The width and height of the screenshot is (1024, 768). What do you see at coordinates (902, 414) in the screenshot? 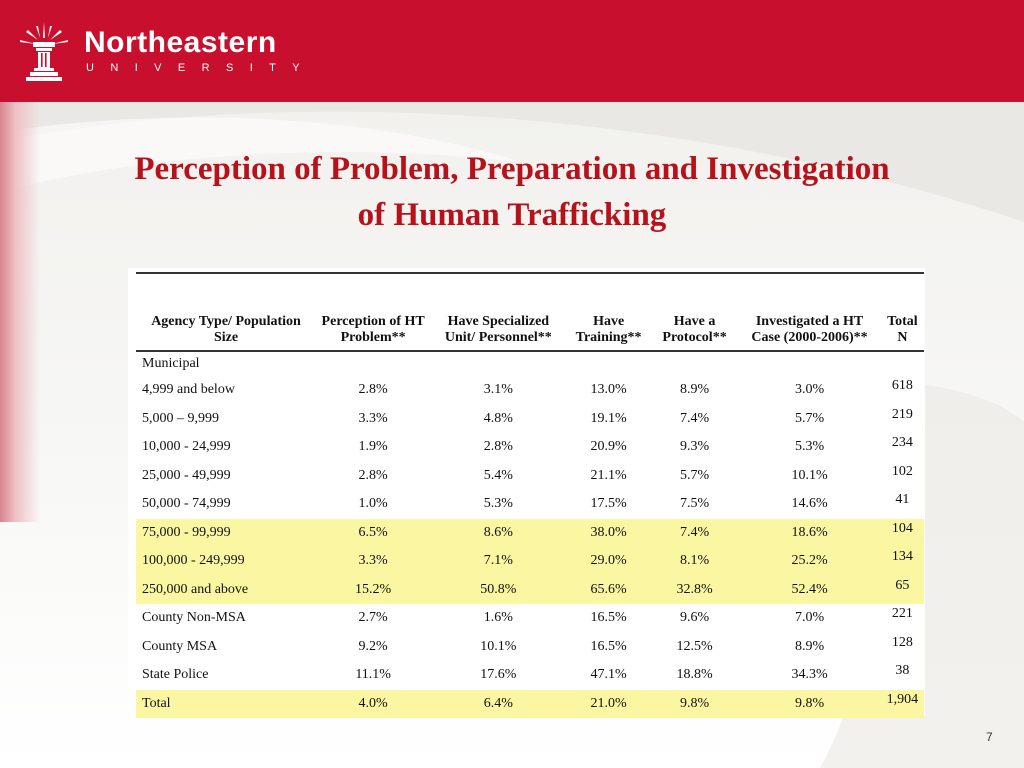
I see `total-n-cell: 219` at bounding box center [902, 414].